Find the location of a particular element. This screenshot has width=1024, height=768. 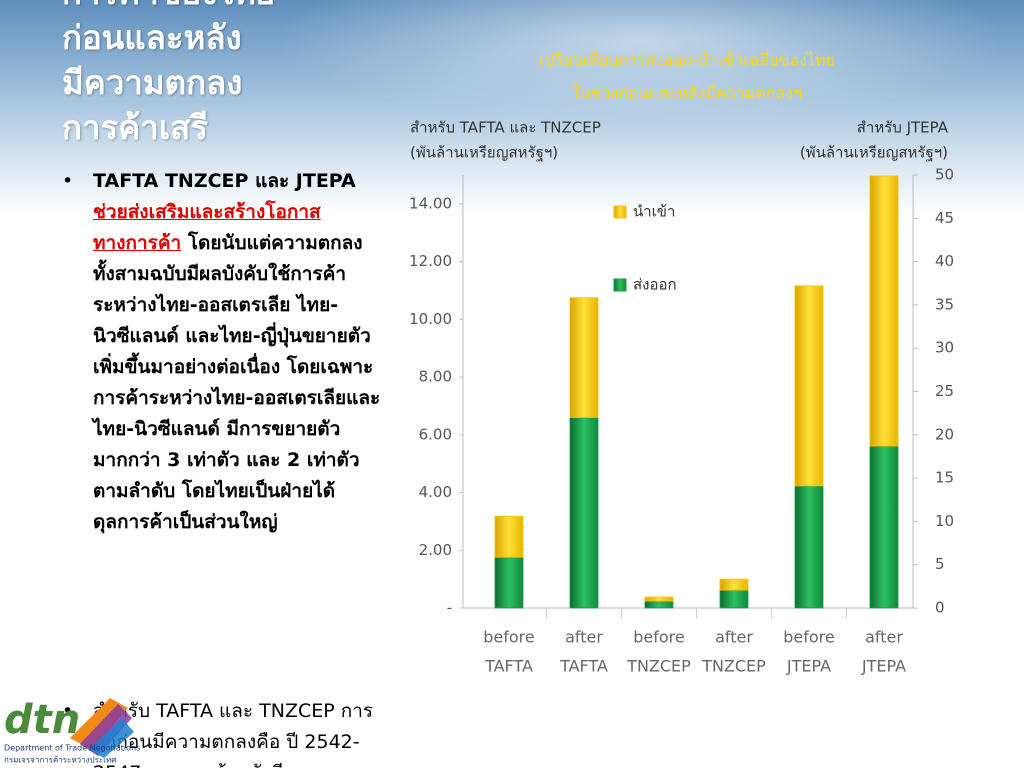

y-tick-label: 8.00 is located at coordinates (435, 377).